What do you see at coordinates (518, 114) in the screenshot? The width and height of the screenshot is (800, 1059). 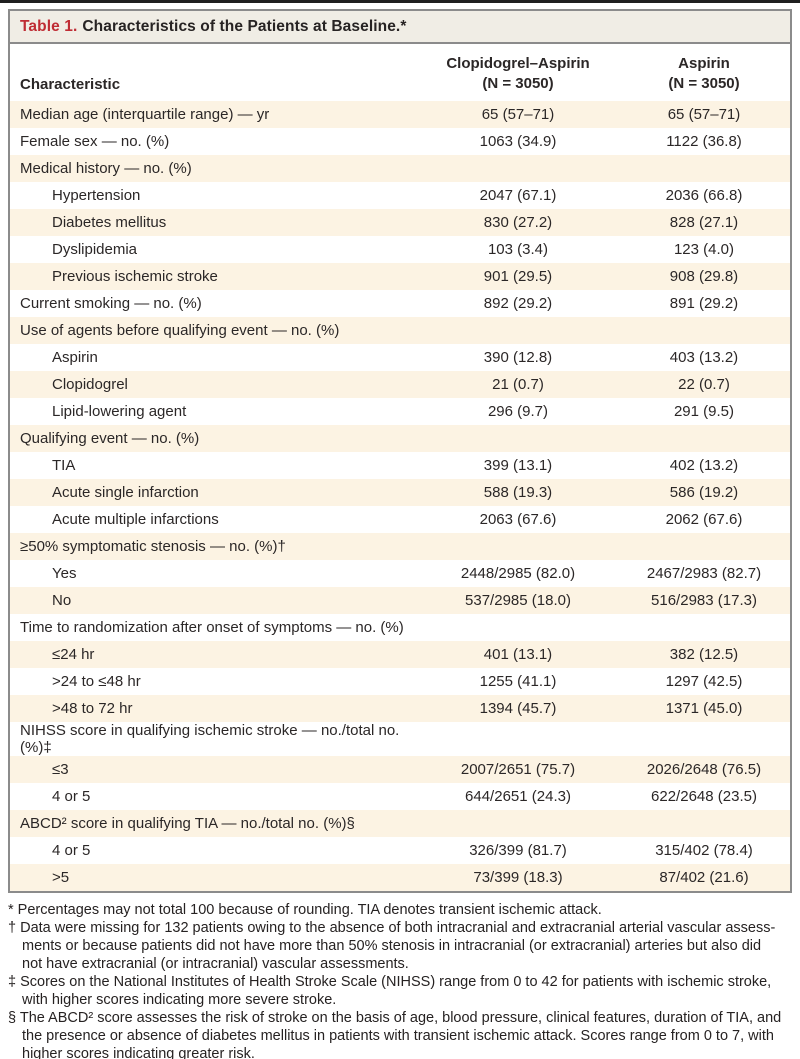 I see `row-value-clopidogrel-aspirin: 65 (57–71)` at bounding box center [518, 114].